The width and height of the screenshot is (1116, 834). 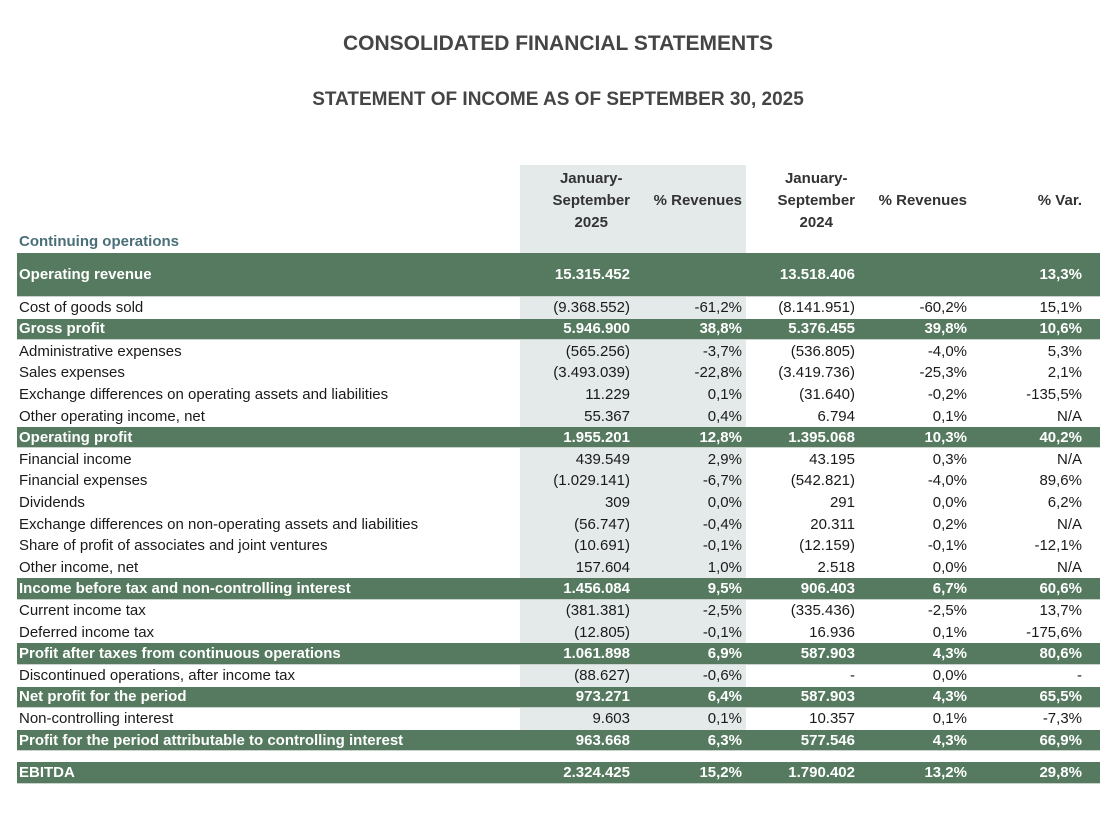 I want to click on pct-revenues-2025-cell: 6,3%, so click(x=724, y=740).